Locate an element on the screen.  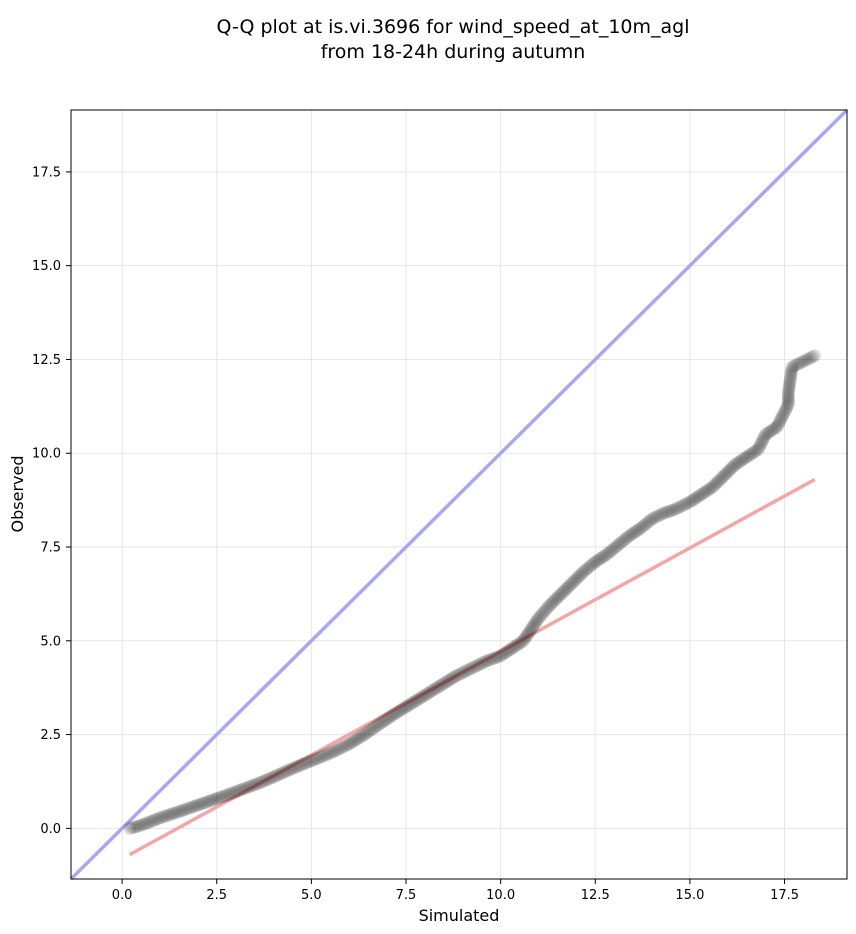
y-tick-label: 2.5 is located at coordinates (50, 735).